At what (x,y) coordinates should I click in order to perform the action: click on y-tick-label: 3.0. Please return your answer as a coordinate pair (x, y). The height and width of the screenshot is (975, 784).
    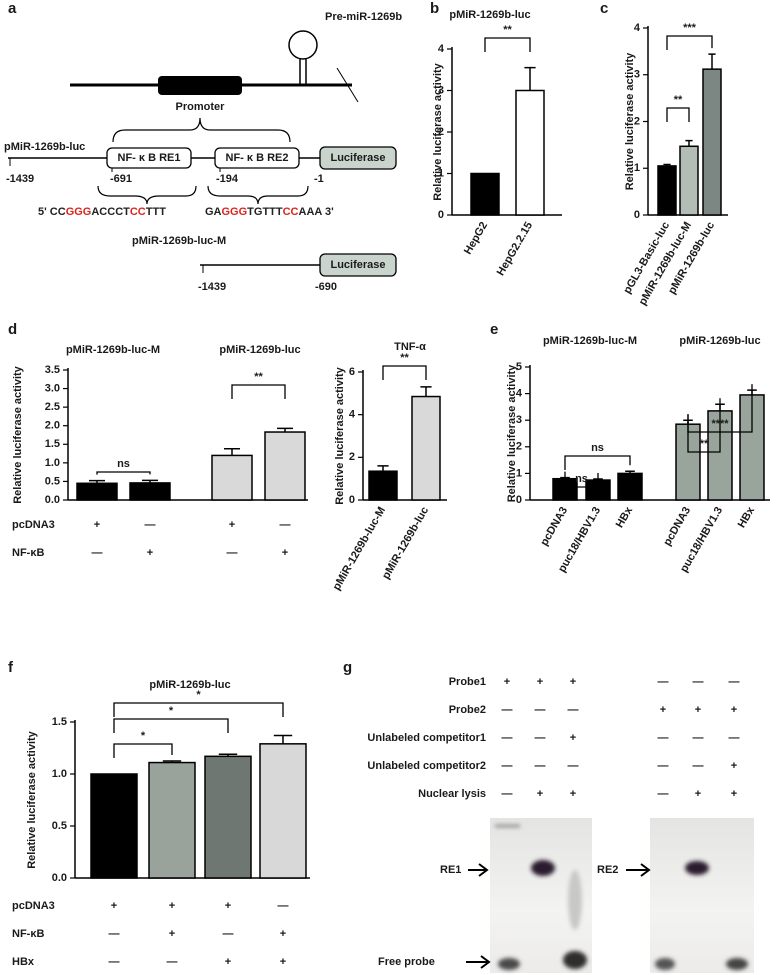
    Looking at the image, I should click on (52, 388).